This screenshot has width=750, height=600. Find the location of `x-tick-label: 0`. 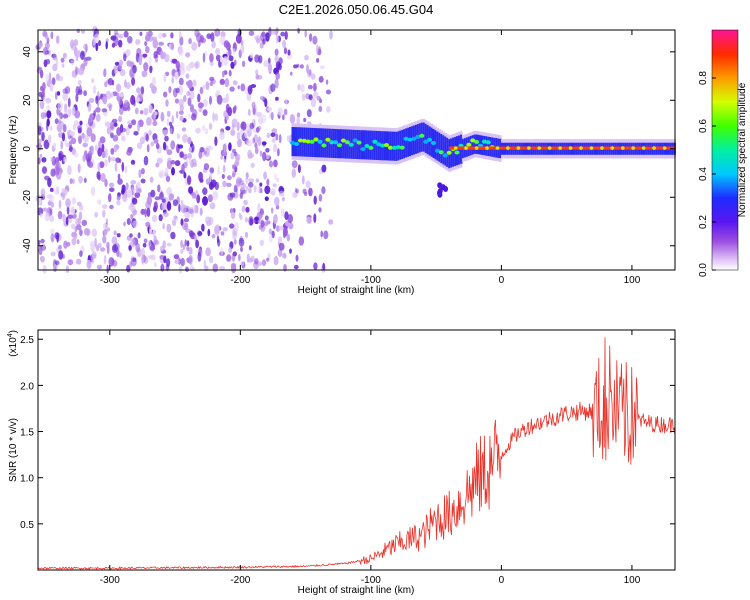

x-tick-label: 0 is located at coordinates (502, 580).